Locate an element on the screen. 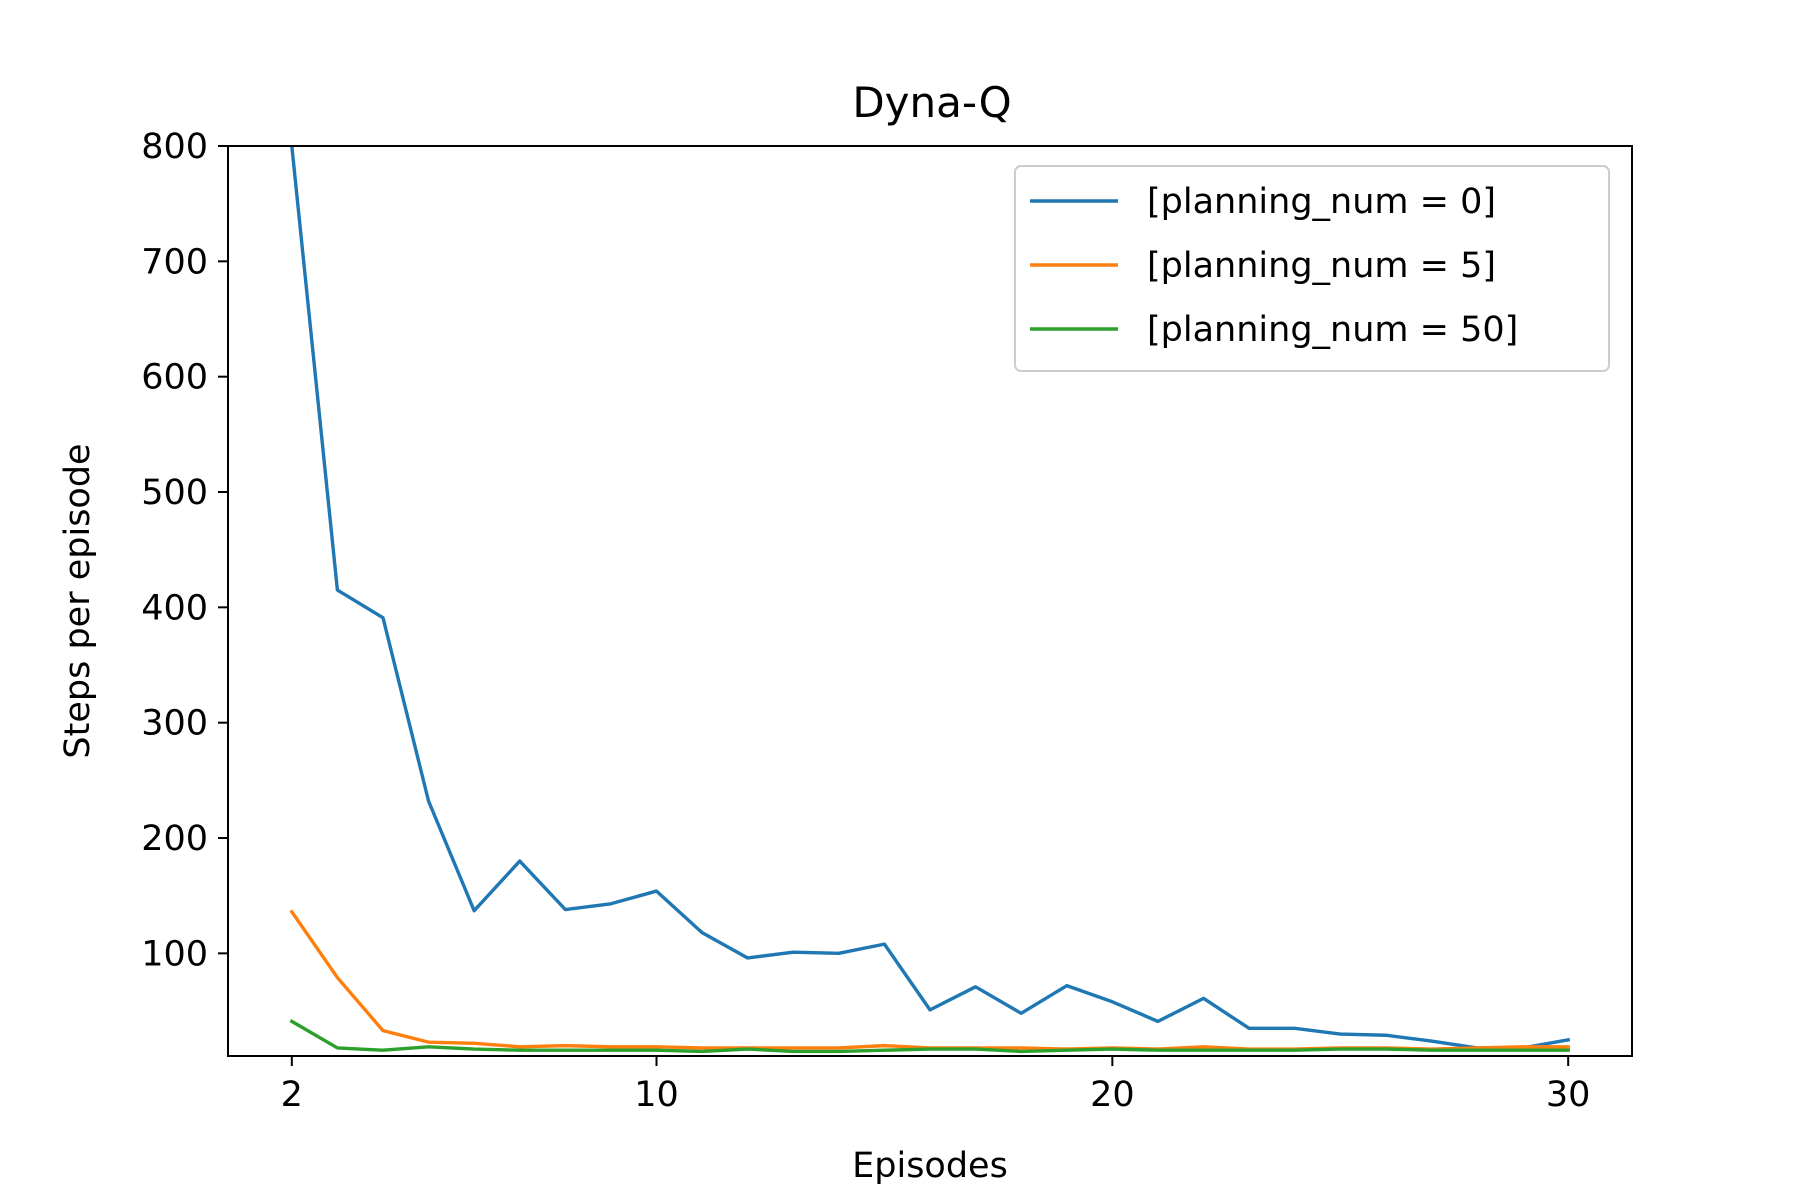 This screenshot has height=1200, width=1800. y-axis-label: Steps per episode is located at coordinates (78, 600).